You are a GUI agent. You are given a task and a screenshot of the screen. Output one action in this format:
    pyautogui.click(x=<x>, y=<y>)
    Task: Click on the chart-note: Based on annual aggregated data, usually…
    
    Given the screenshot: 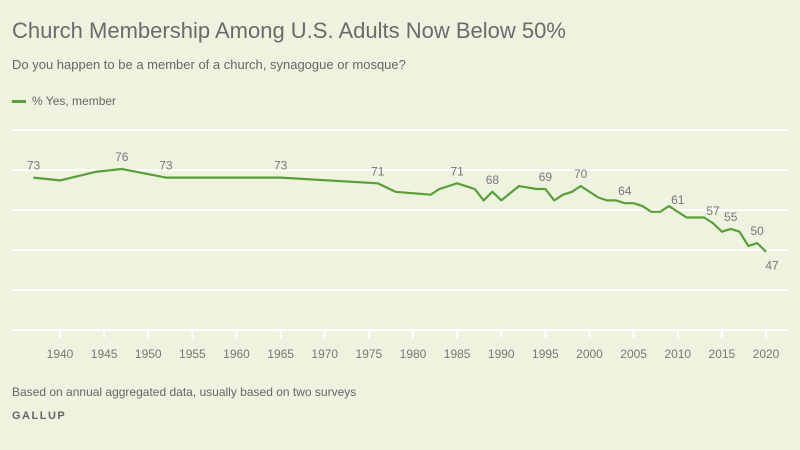 What is the action you would take?
    pyautogui.click(x=184, y=392)
    